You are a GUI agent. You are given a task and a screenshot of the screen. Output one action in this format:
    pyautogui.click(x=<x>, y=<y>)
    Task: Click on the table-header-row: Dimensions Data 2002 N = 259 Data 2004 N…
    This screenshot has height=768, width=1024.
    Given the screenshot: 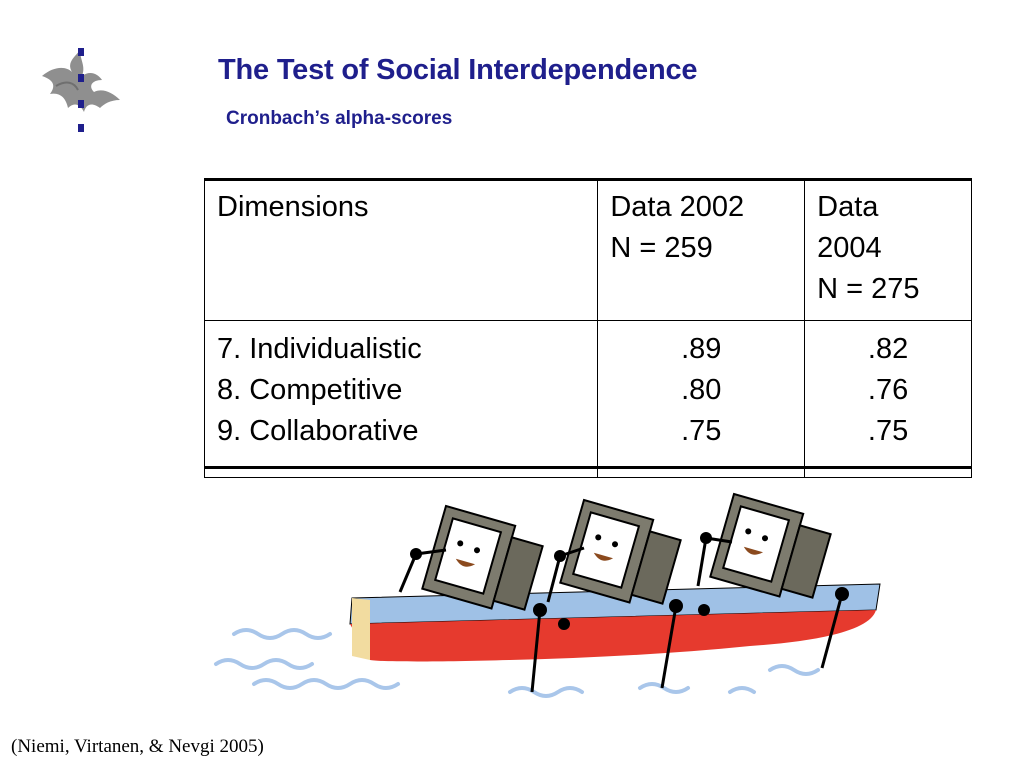 What is the action you would take?
    pyautogui.click(x=587, y=249)
    